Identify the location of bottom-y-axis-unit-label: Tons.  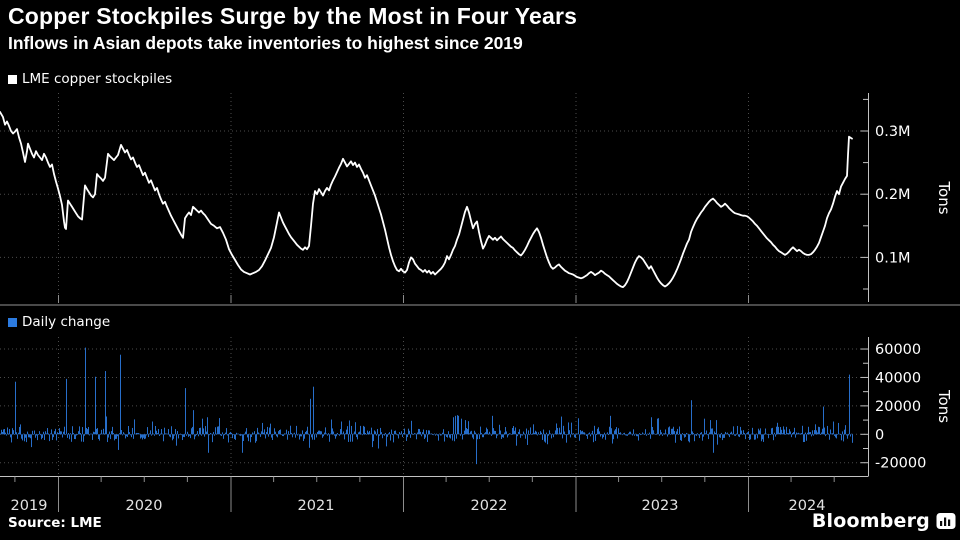
(944, 406).